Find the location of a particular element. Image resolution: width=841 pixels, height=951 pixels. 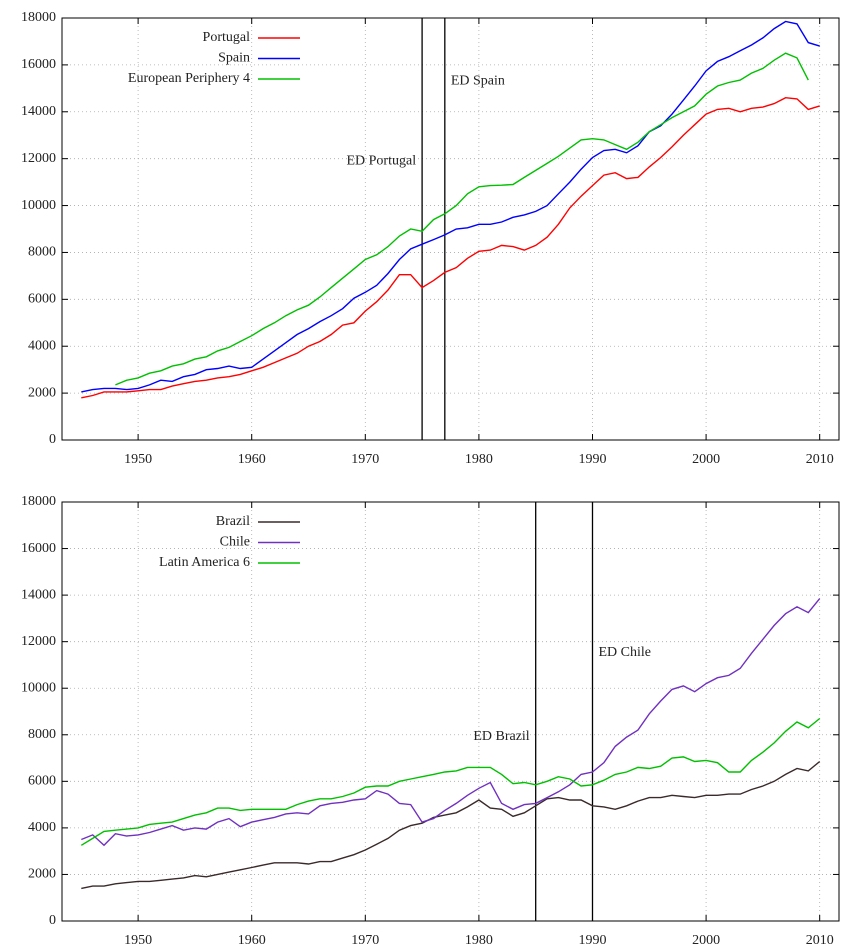

event-label: ED Spain is located at coordinates (478, 81).